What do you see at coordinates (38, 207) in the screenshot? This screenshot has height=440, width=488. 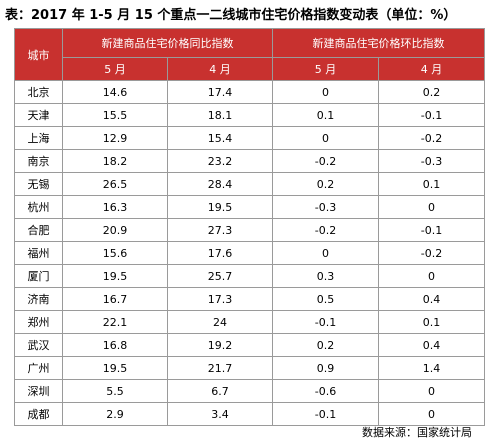 I see `city-cell: 杭州` at bounding box center [38, 207].